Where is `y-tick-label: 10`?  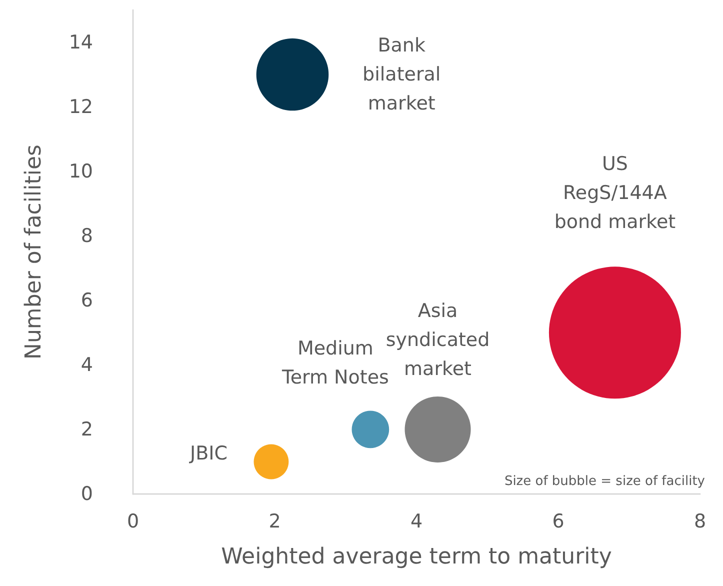 y-tick-label: 10 is located at coordinates (80, 171).